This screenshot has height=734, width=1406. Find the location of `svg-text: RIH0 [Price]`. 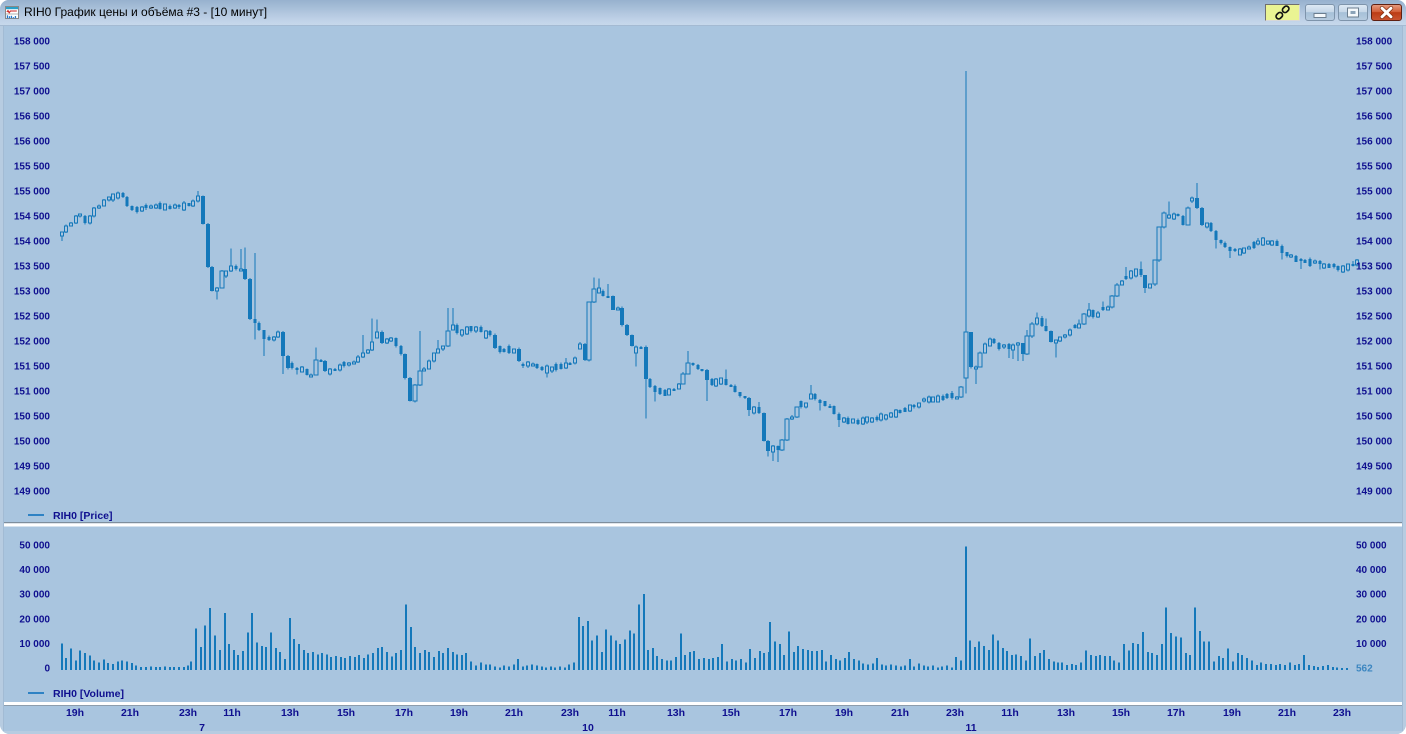

svg-text: RIH0 [Price] is located at coordinates (83, 516).